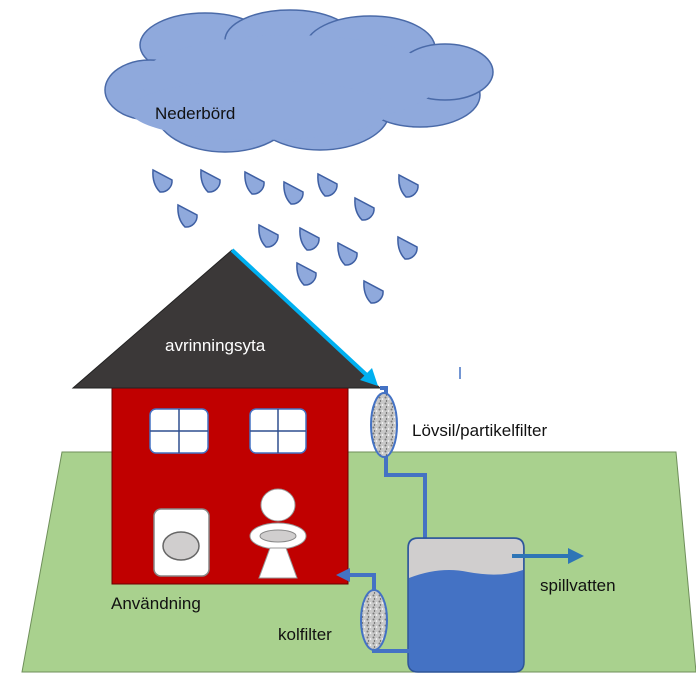 This screenshot has height=679, width=696. What do you see at coordinates (156, 603) in the screenshot?
I see `usage-label: Användning` at bounding box center [156, 603].